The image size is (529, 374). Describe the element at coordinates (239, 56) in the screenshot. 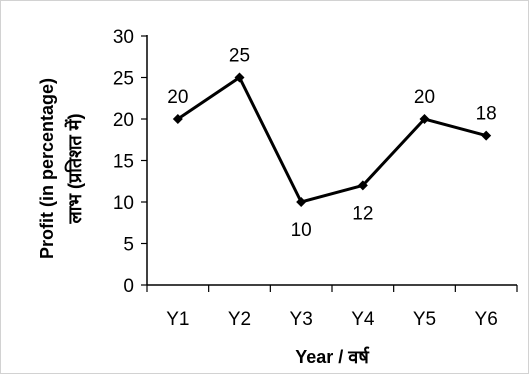

I see `data-label: 25` at that location.